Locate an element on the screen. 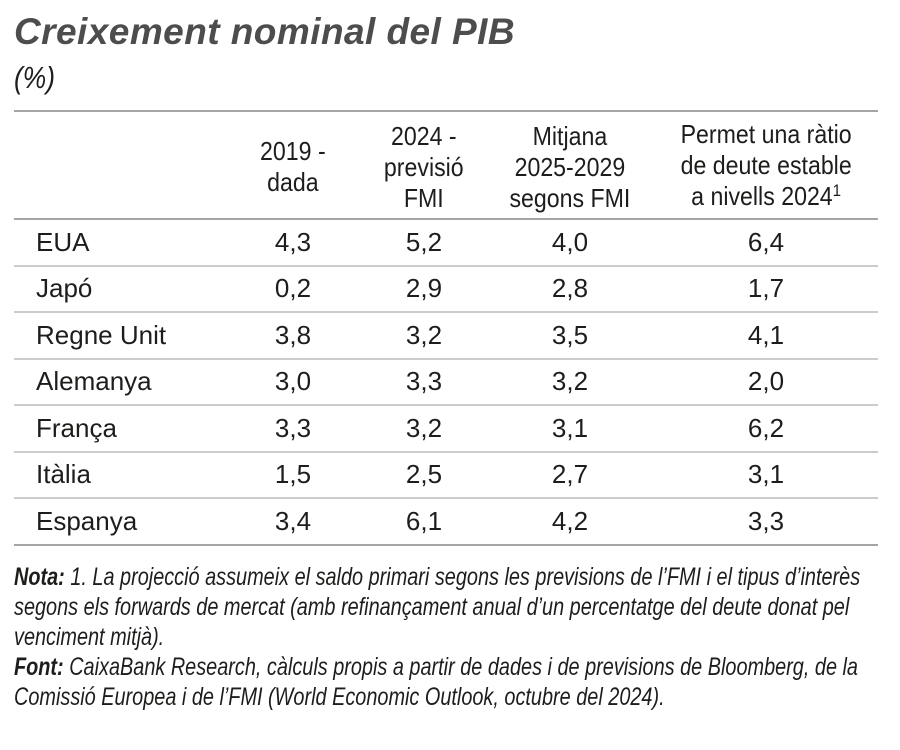 The image size is (900, 750). table-row: Itàlia 1,5 2,5 2,7 3,1 is located at coordinates (446, 475).